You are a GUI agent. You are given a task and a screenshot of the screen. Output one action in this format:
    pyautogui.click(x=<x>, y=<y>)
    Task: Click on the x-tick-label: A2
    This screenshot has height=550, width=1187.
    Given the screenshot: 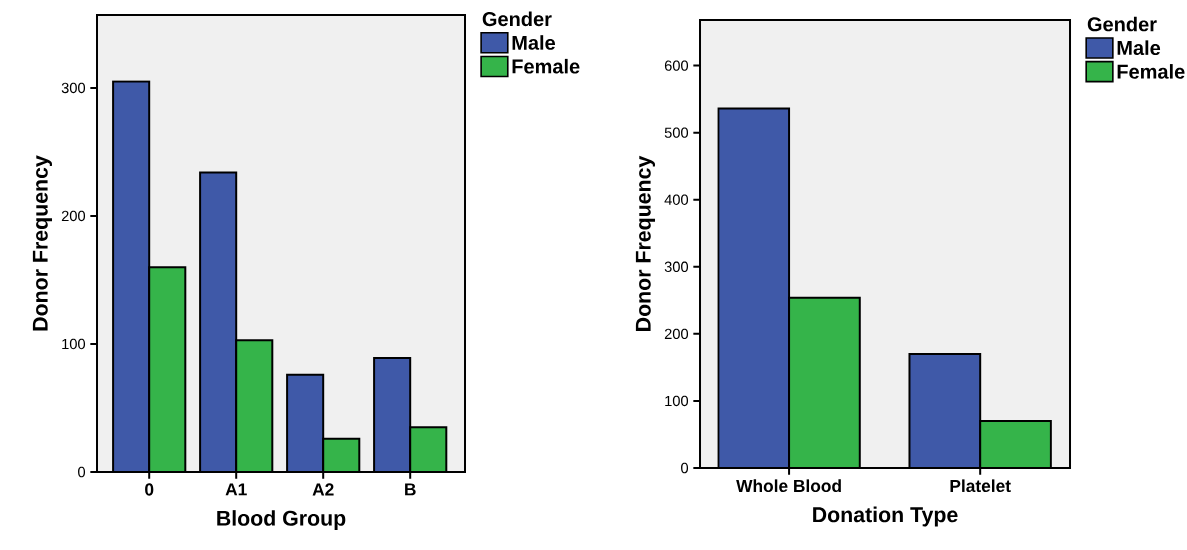 What is the action you would take?
    pyautogui.click(x=323, y=489)
    